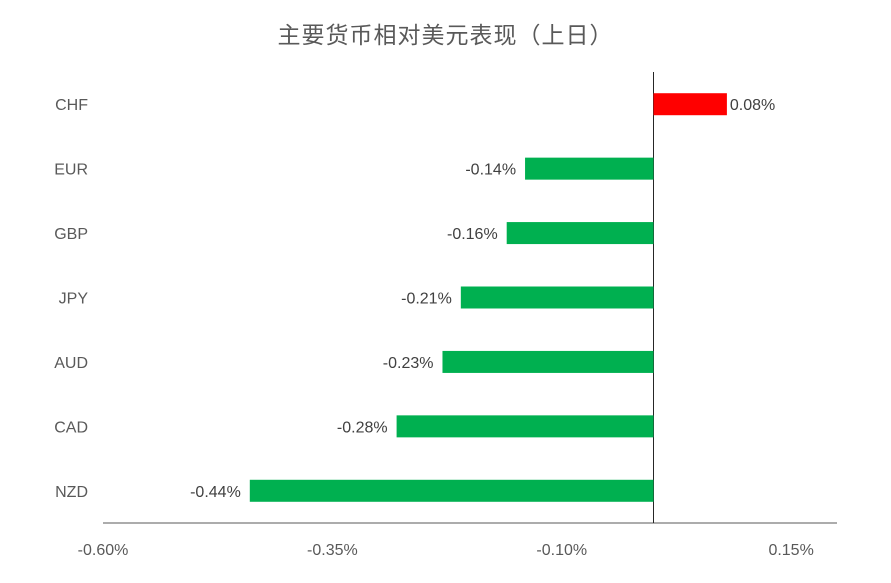 This screenshot has height=583, width=891. I want to click on category-label: CHF, so click(71, 105).